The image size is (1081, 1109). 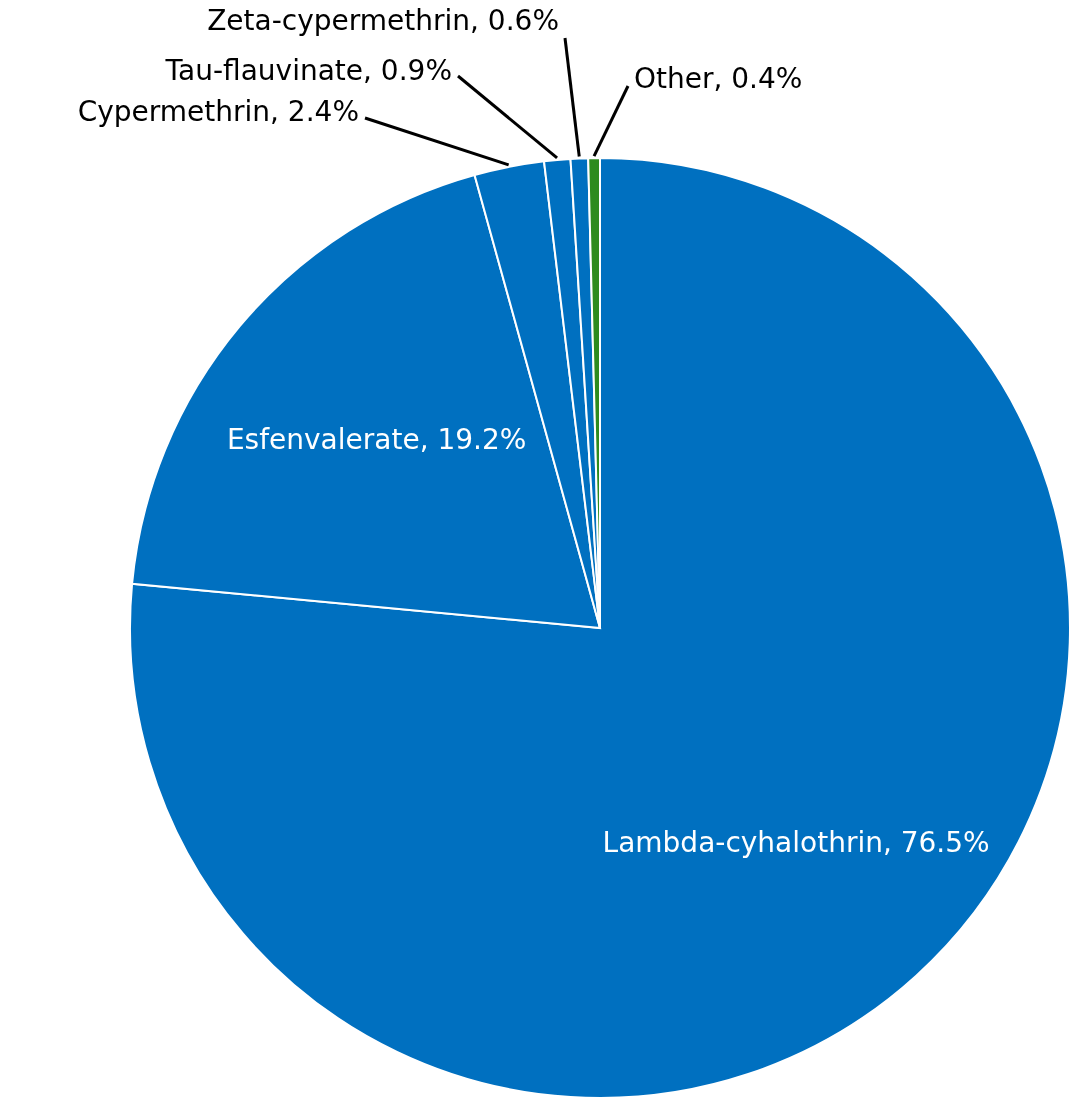 What do you see at coordinates (796, 842) in the screenshot?
I see `slice-label: Lambda-cyhalothrin, 76.5%` at bounding box center [796, 842].